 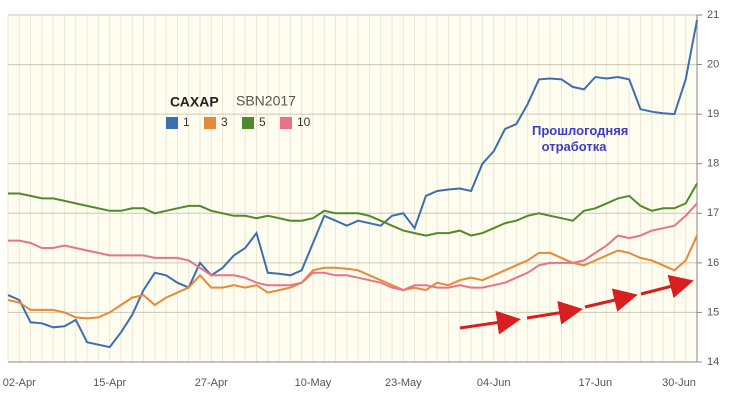 What do you see at coordinates (713, 64) in the screenshot?
I see `y-tick-label: 20` at bounding box center [713, 64].